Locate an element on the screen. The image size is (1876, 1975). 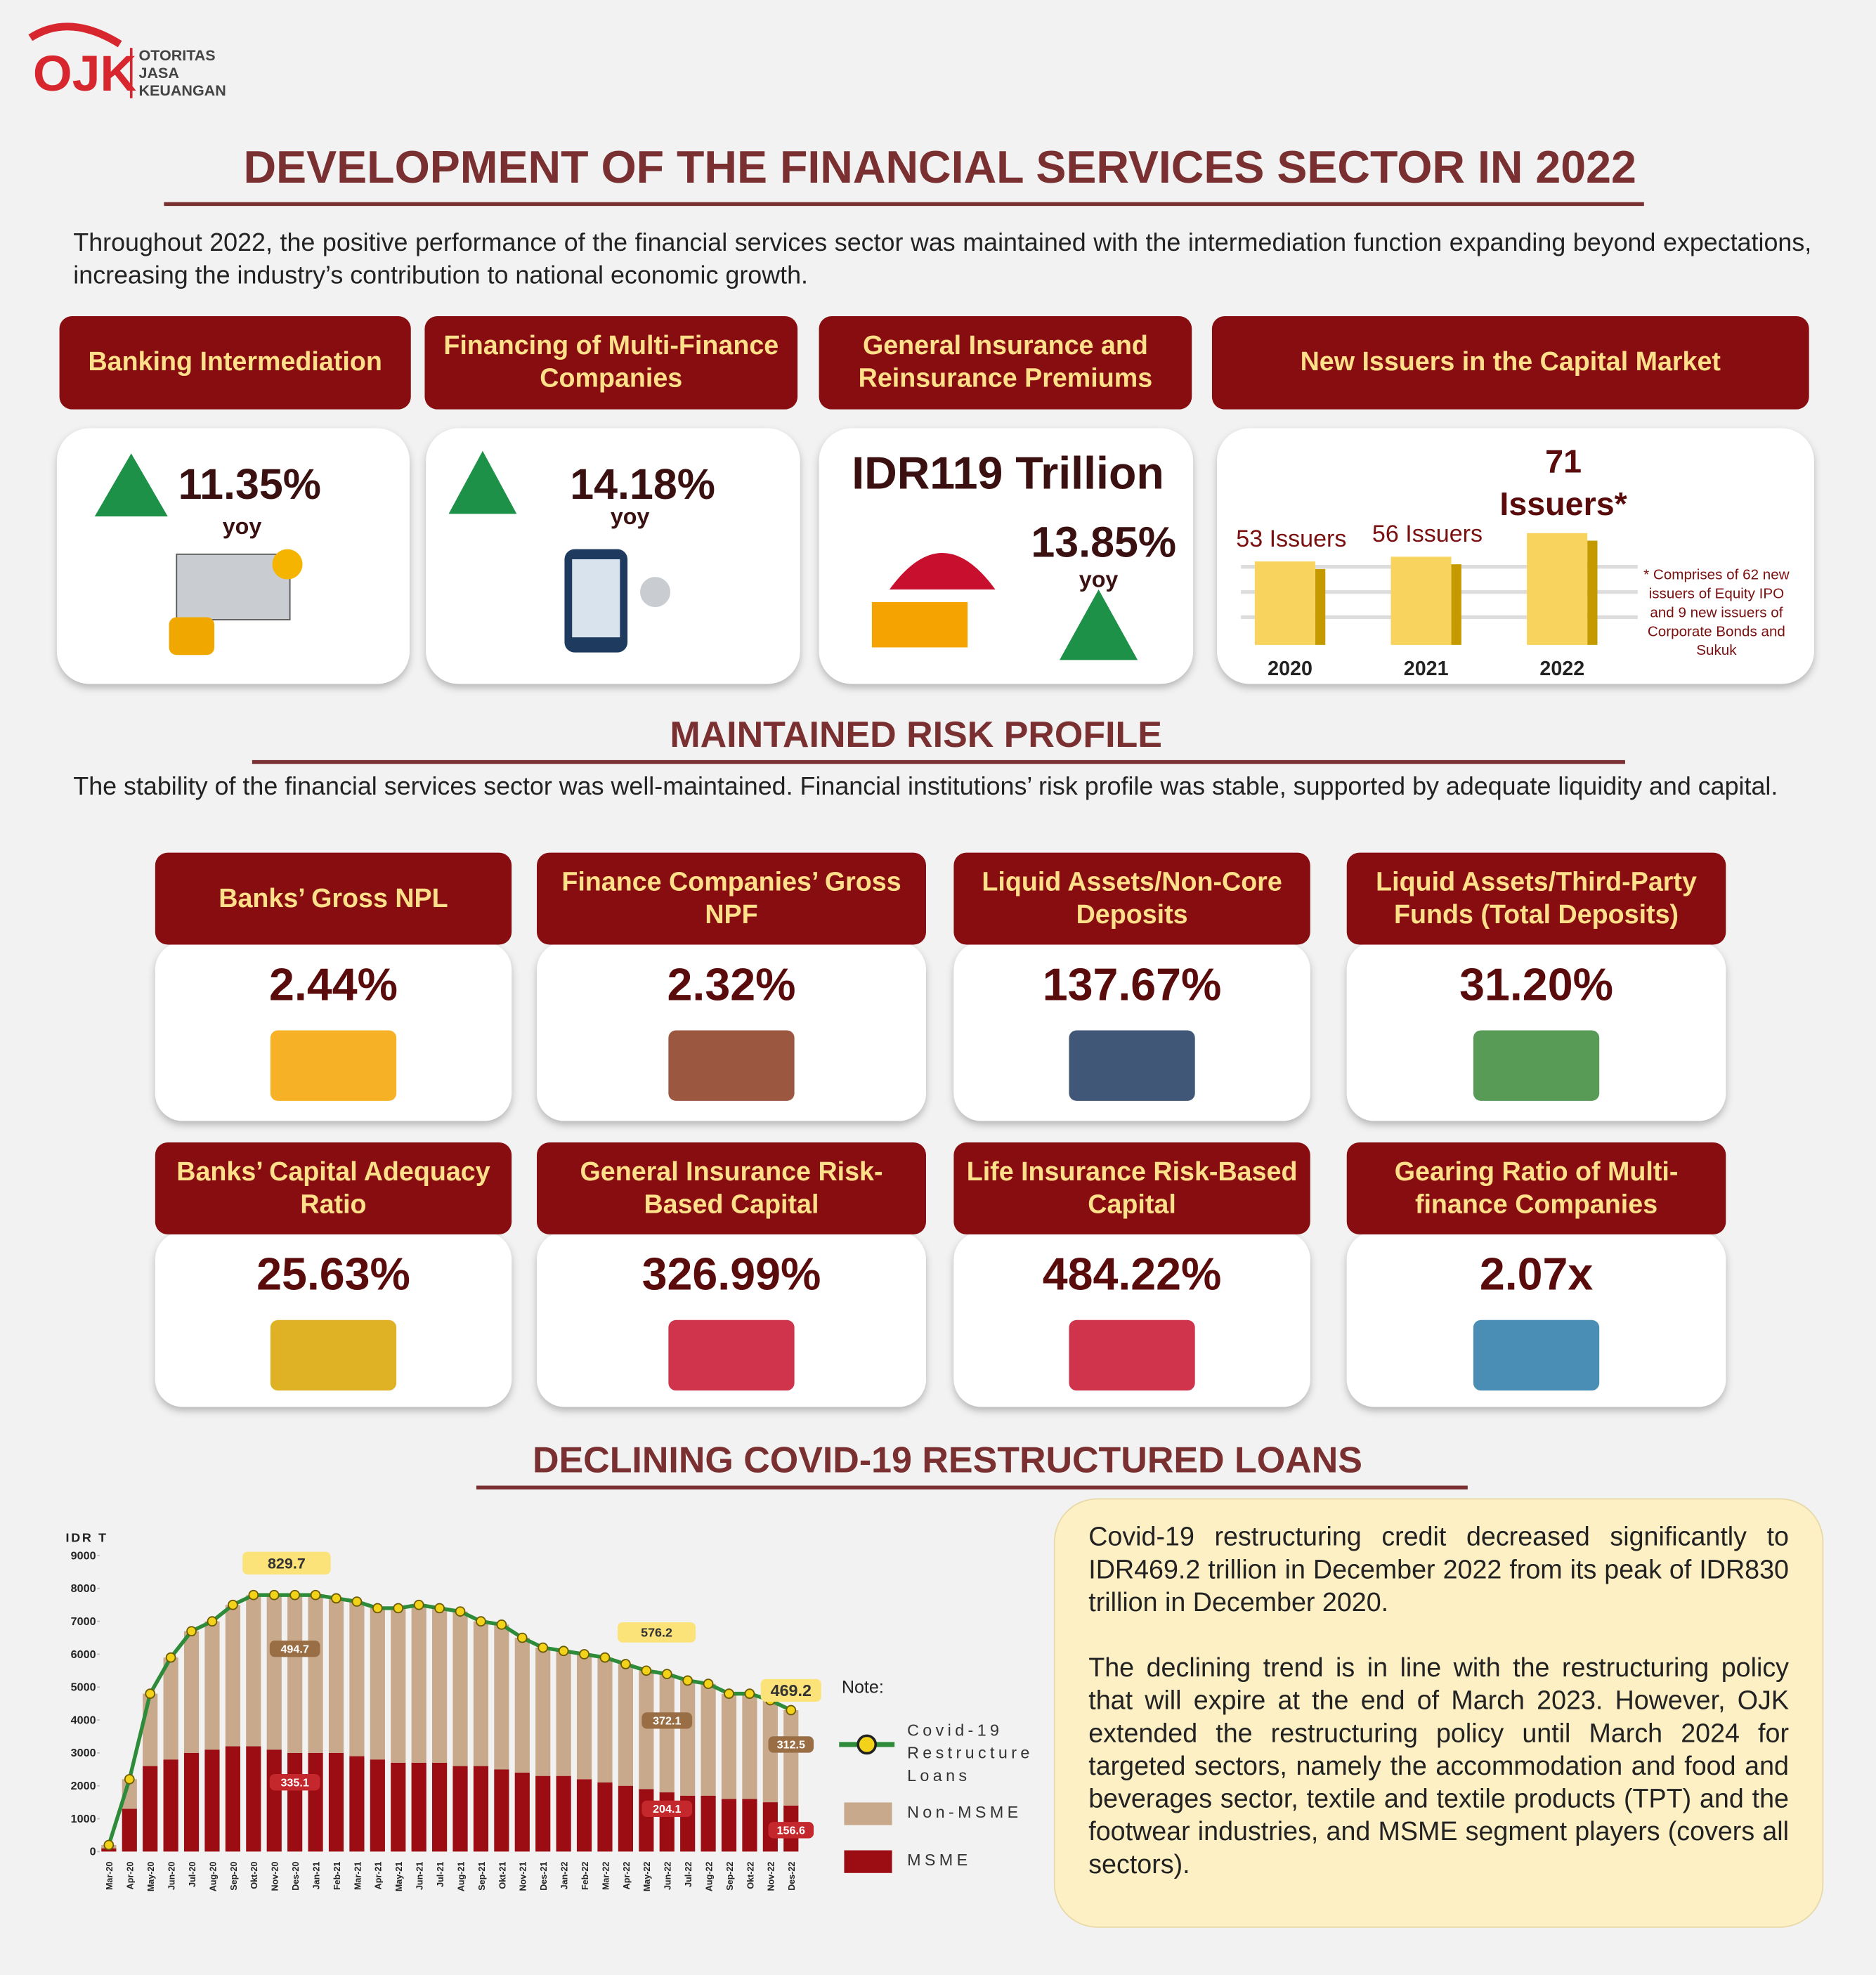
card-title: General Insurance Risk-Based Capital is located at coordinates (732, 1187).